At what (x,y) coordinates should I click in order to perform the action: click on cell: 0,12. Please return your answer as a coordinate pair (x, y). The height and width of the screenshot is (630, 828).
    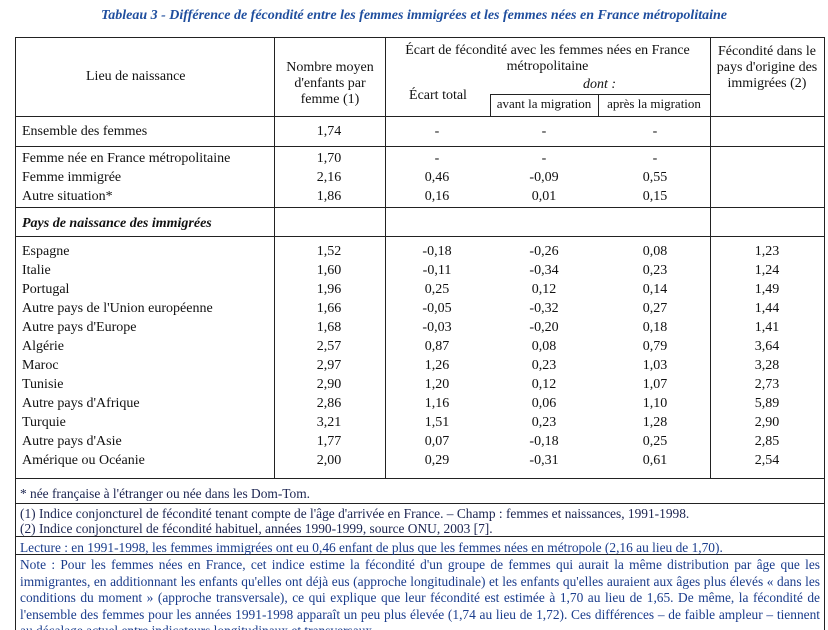
    Looking at the image, I should click on (544, 289).